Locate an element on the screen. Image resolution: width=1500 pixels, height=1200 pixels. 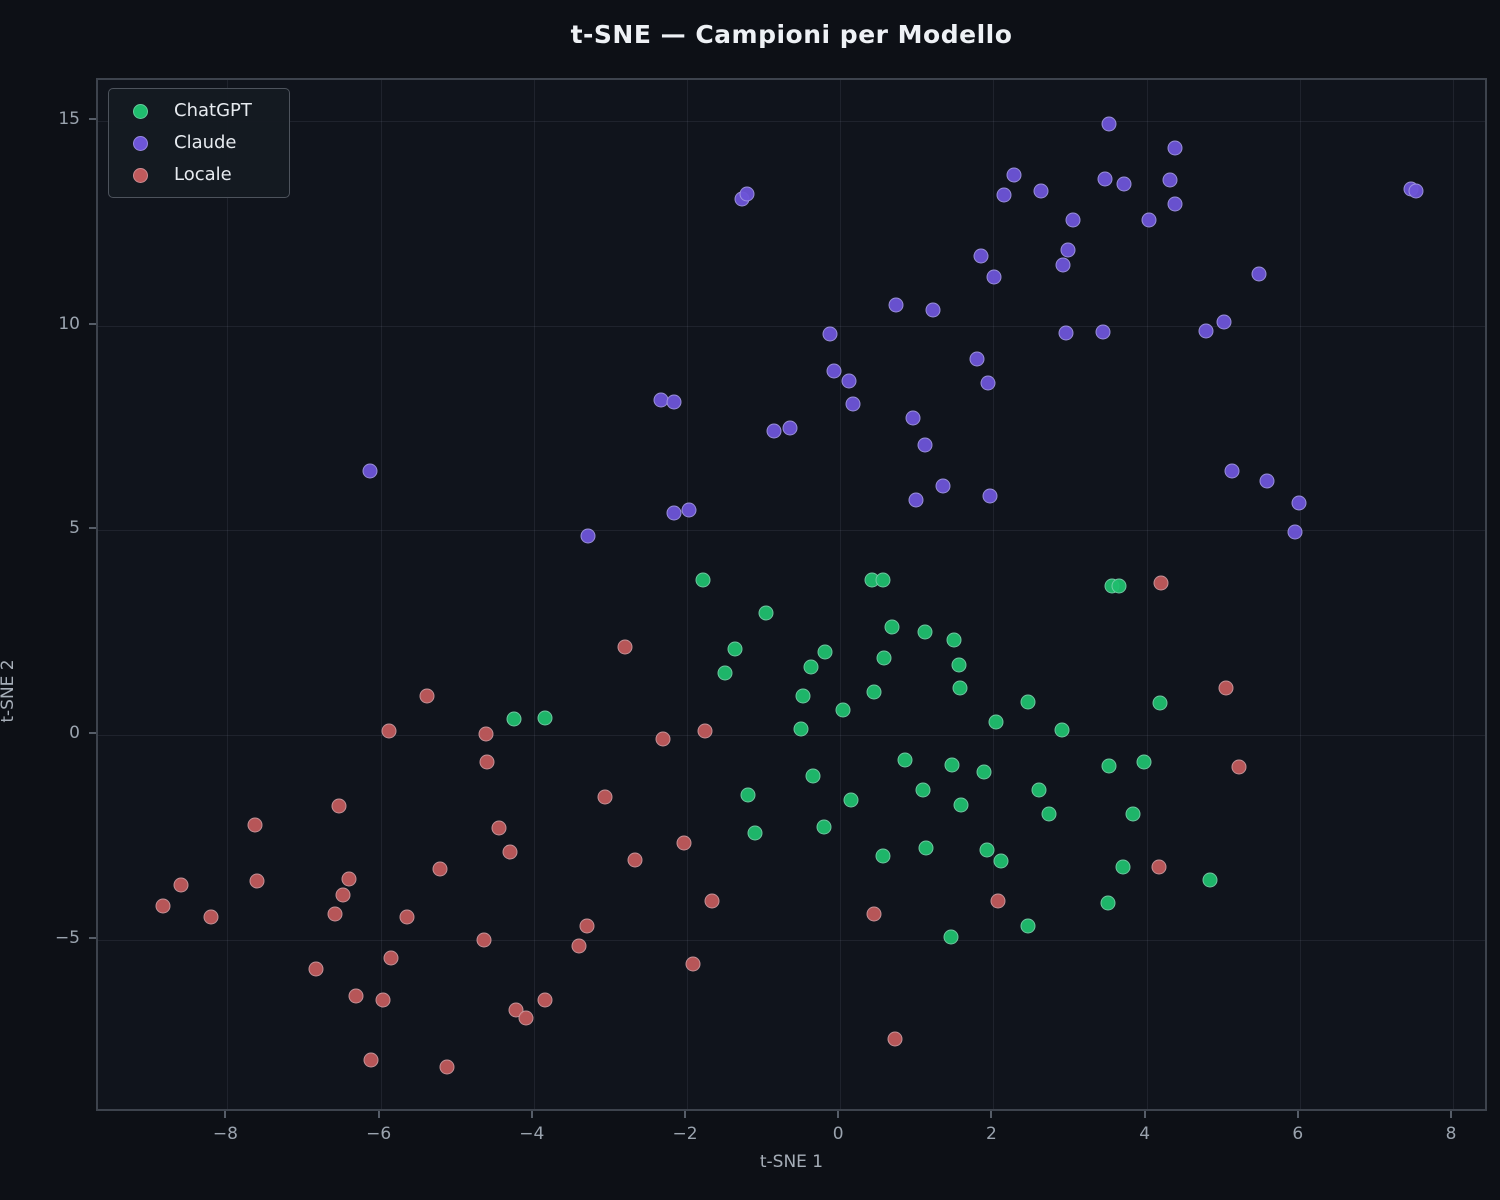
legend-label: Locale is located at coordinates (203, 174).